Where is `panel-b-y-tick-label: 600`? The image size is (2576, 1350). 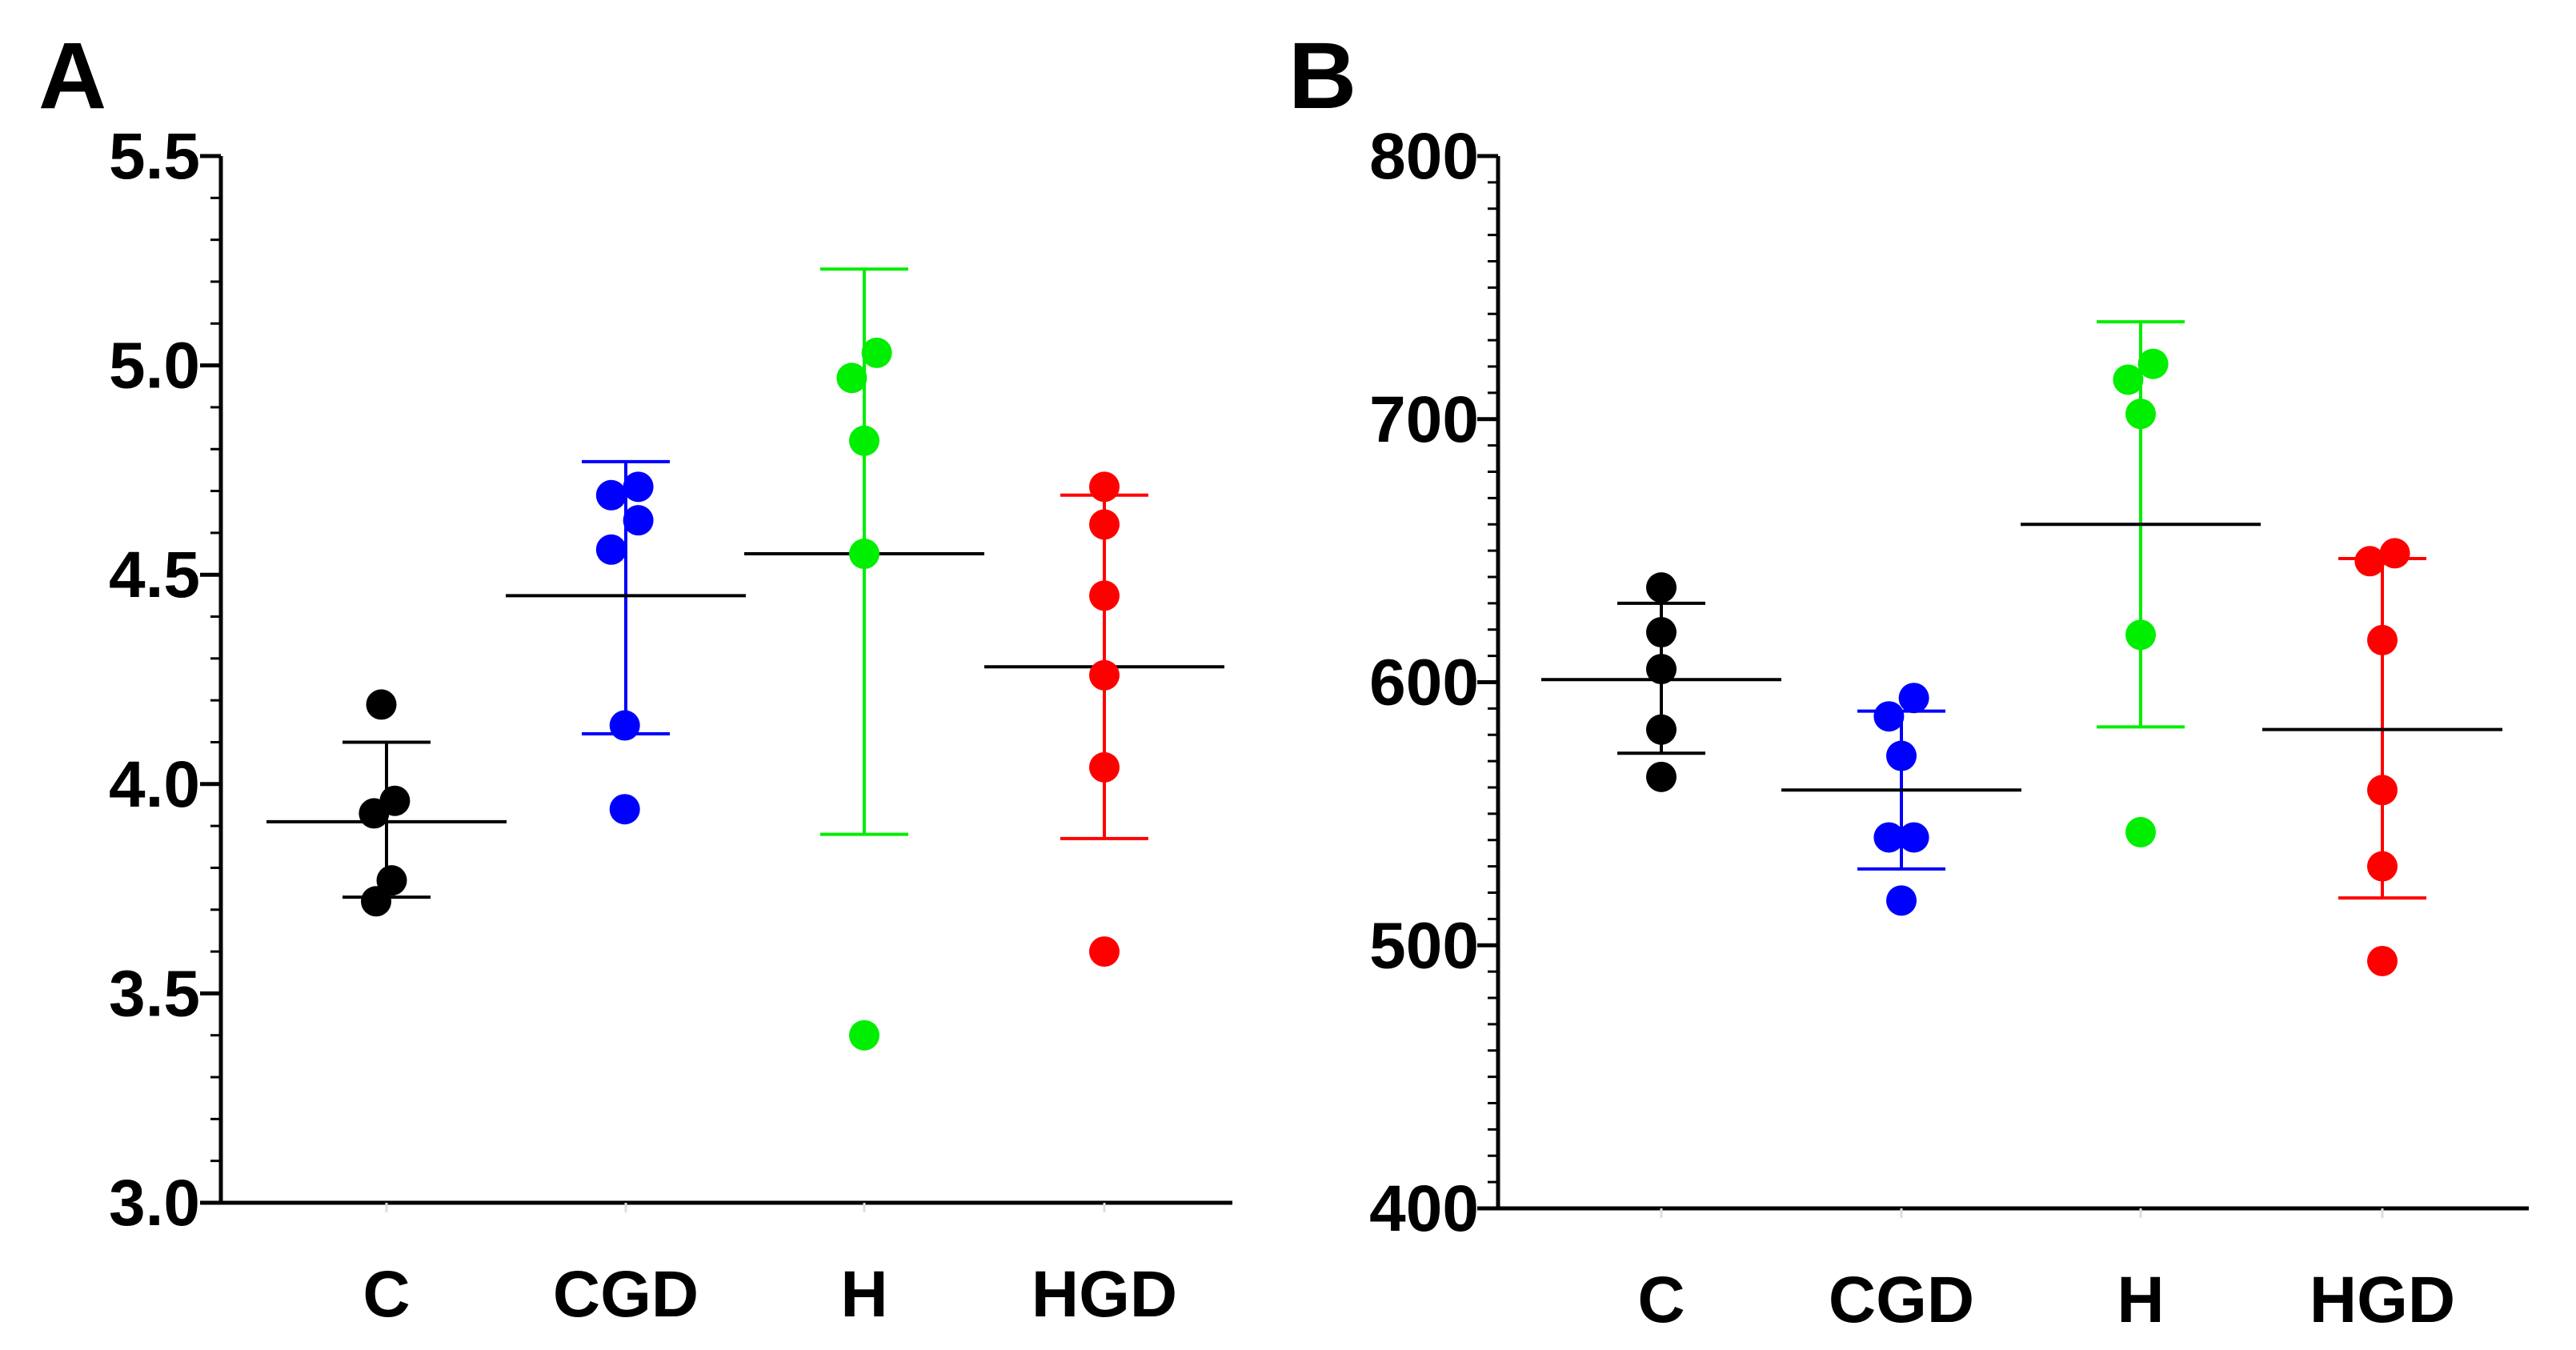
panel-b-y-tick-label: 600 is located at coordinates (1424, 683).